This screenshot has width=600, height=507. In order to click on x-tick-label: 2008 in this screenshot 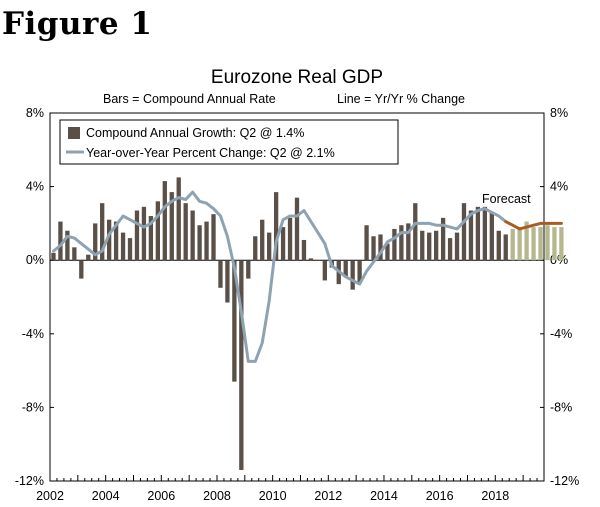, I will do `click(217, 496)`.